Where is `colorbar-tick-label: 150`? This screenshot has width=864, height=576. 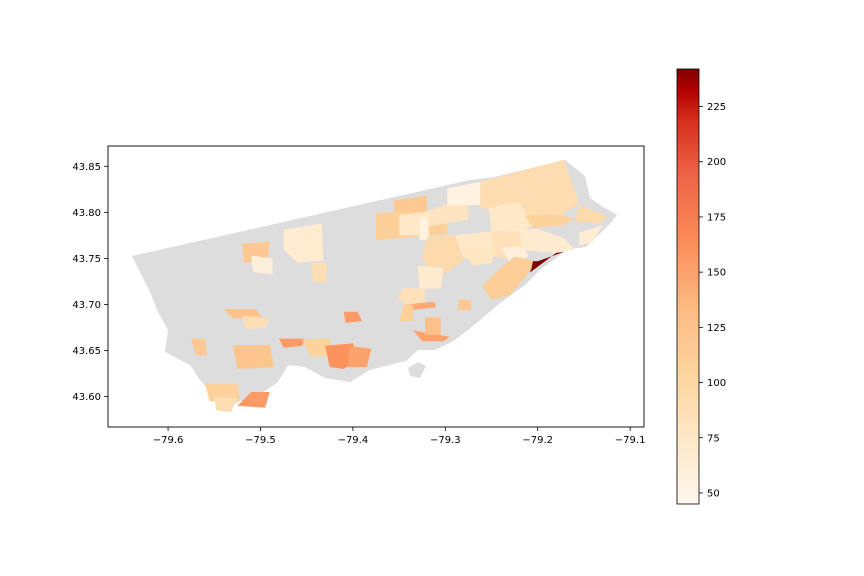
colorbar-tick-label: 150 is located at coordinates (716, 273).